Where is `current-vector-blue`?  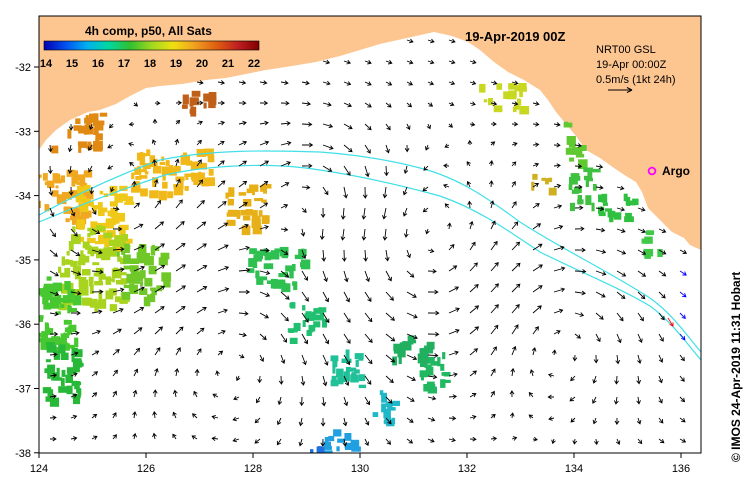 current-vector-blue is located at coordinates (683, 294).